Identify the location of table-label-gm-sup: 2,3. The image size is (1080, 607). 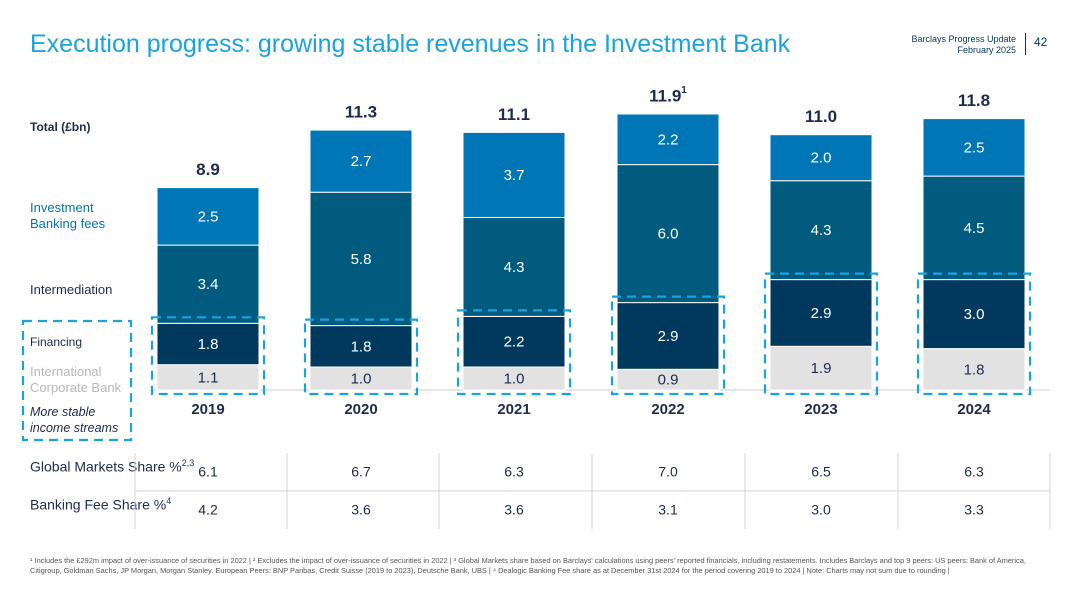
(188, 463).